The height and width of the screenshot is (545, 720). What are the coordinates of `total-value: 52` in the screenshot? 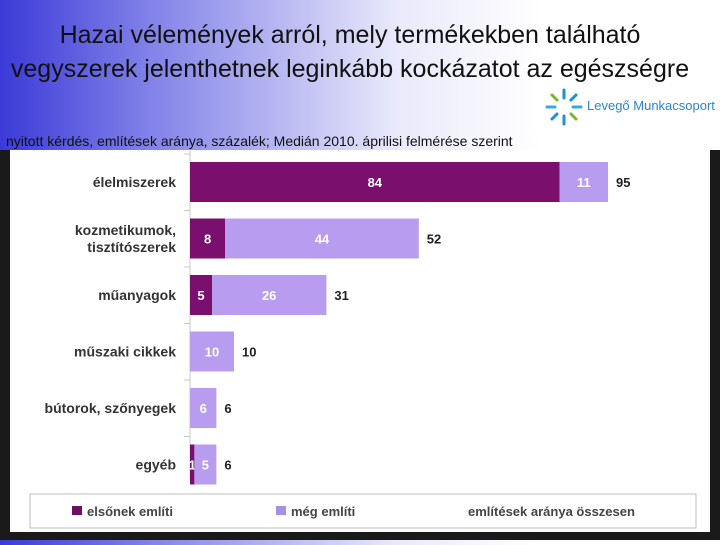 It's located at (434, 239).